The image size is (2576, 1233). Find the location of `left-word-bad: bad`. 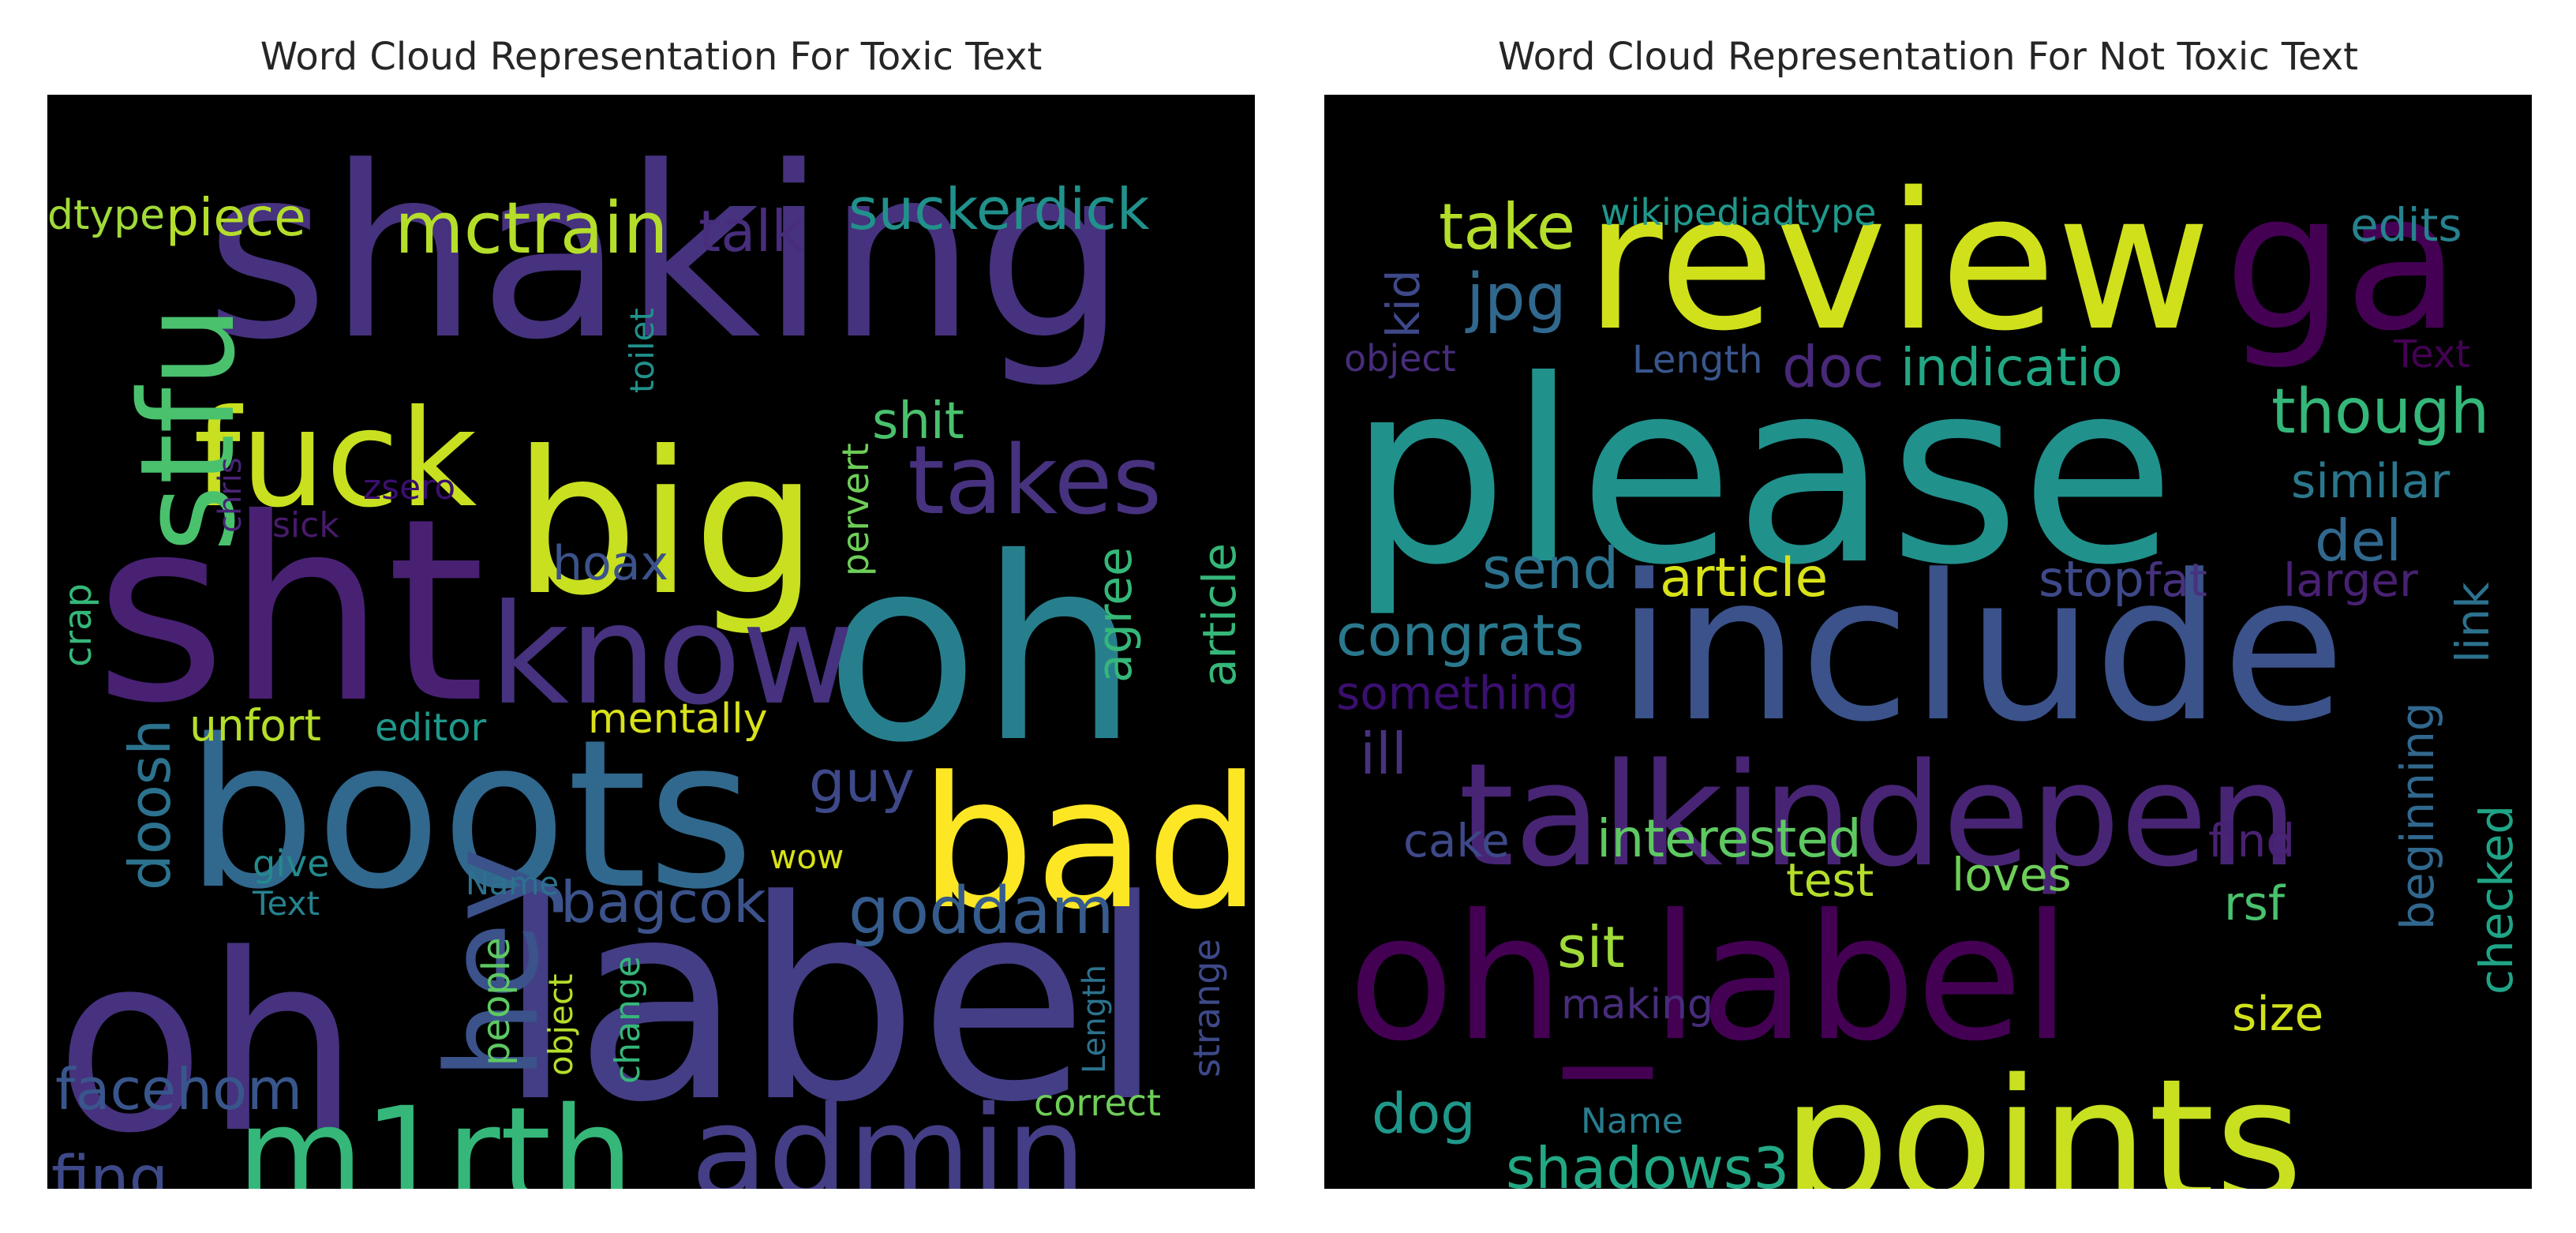

left-word-bad: bad is located at coordinates (1087, 845).